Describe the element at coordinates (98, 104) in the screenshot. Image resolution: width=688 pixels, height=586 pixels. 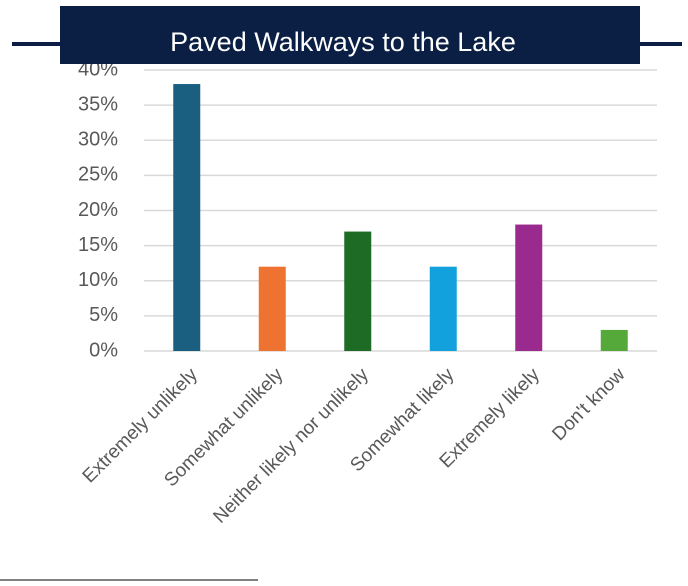
I see `y-tick-label: 35%` at that location.